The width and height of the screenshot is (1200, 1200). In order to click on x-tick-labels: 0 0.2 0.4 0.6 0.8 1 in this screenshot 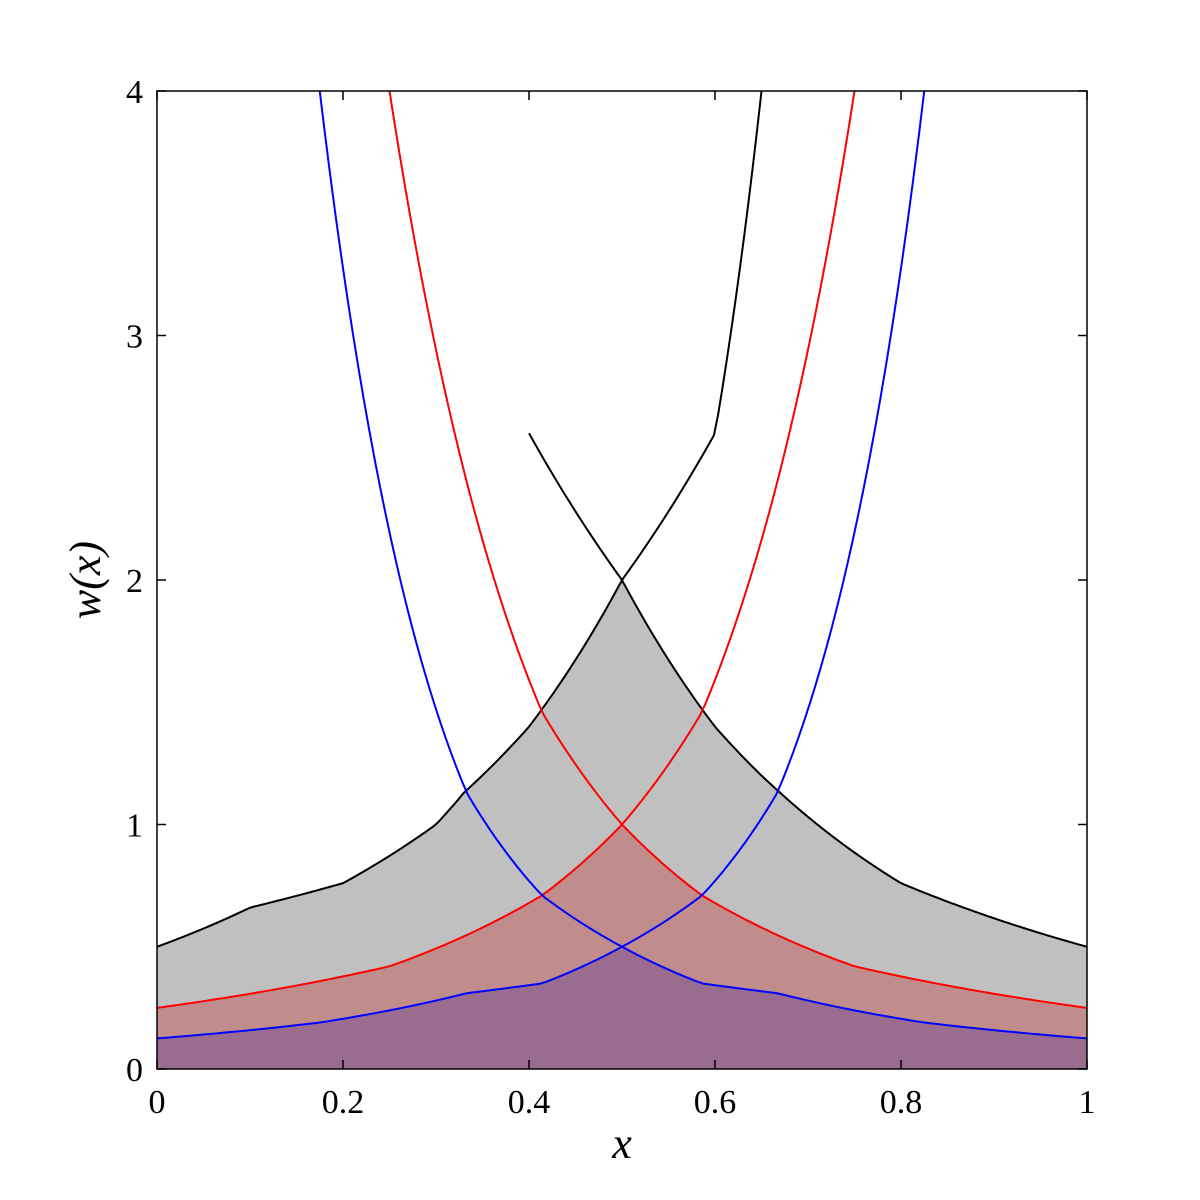, I will do `click(622, 1102)`.